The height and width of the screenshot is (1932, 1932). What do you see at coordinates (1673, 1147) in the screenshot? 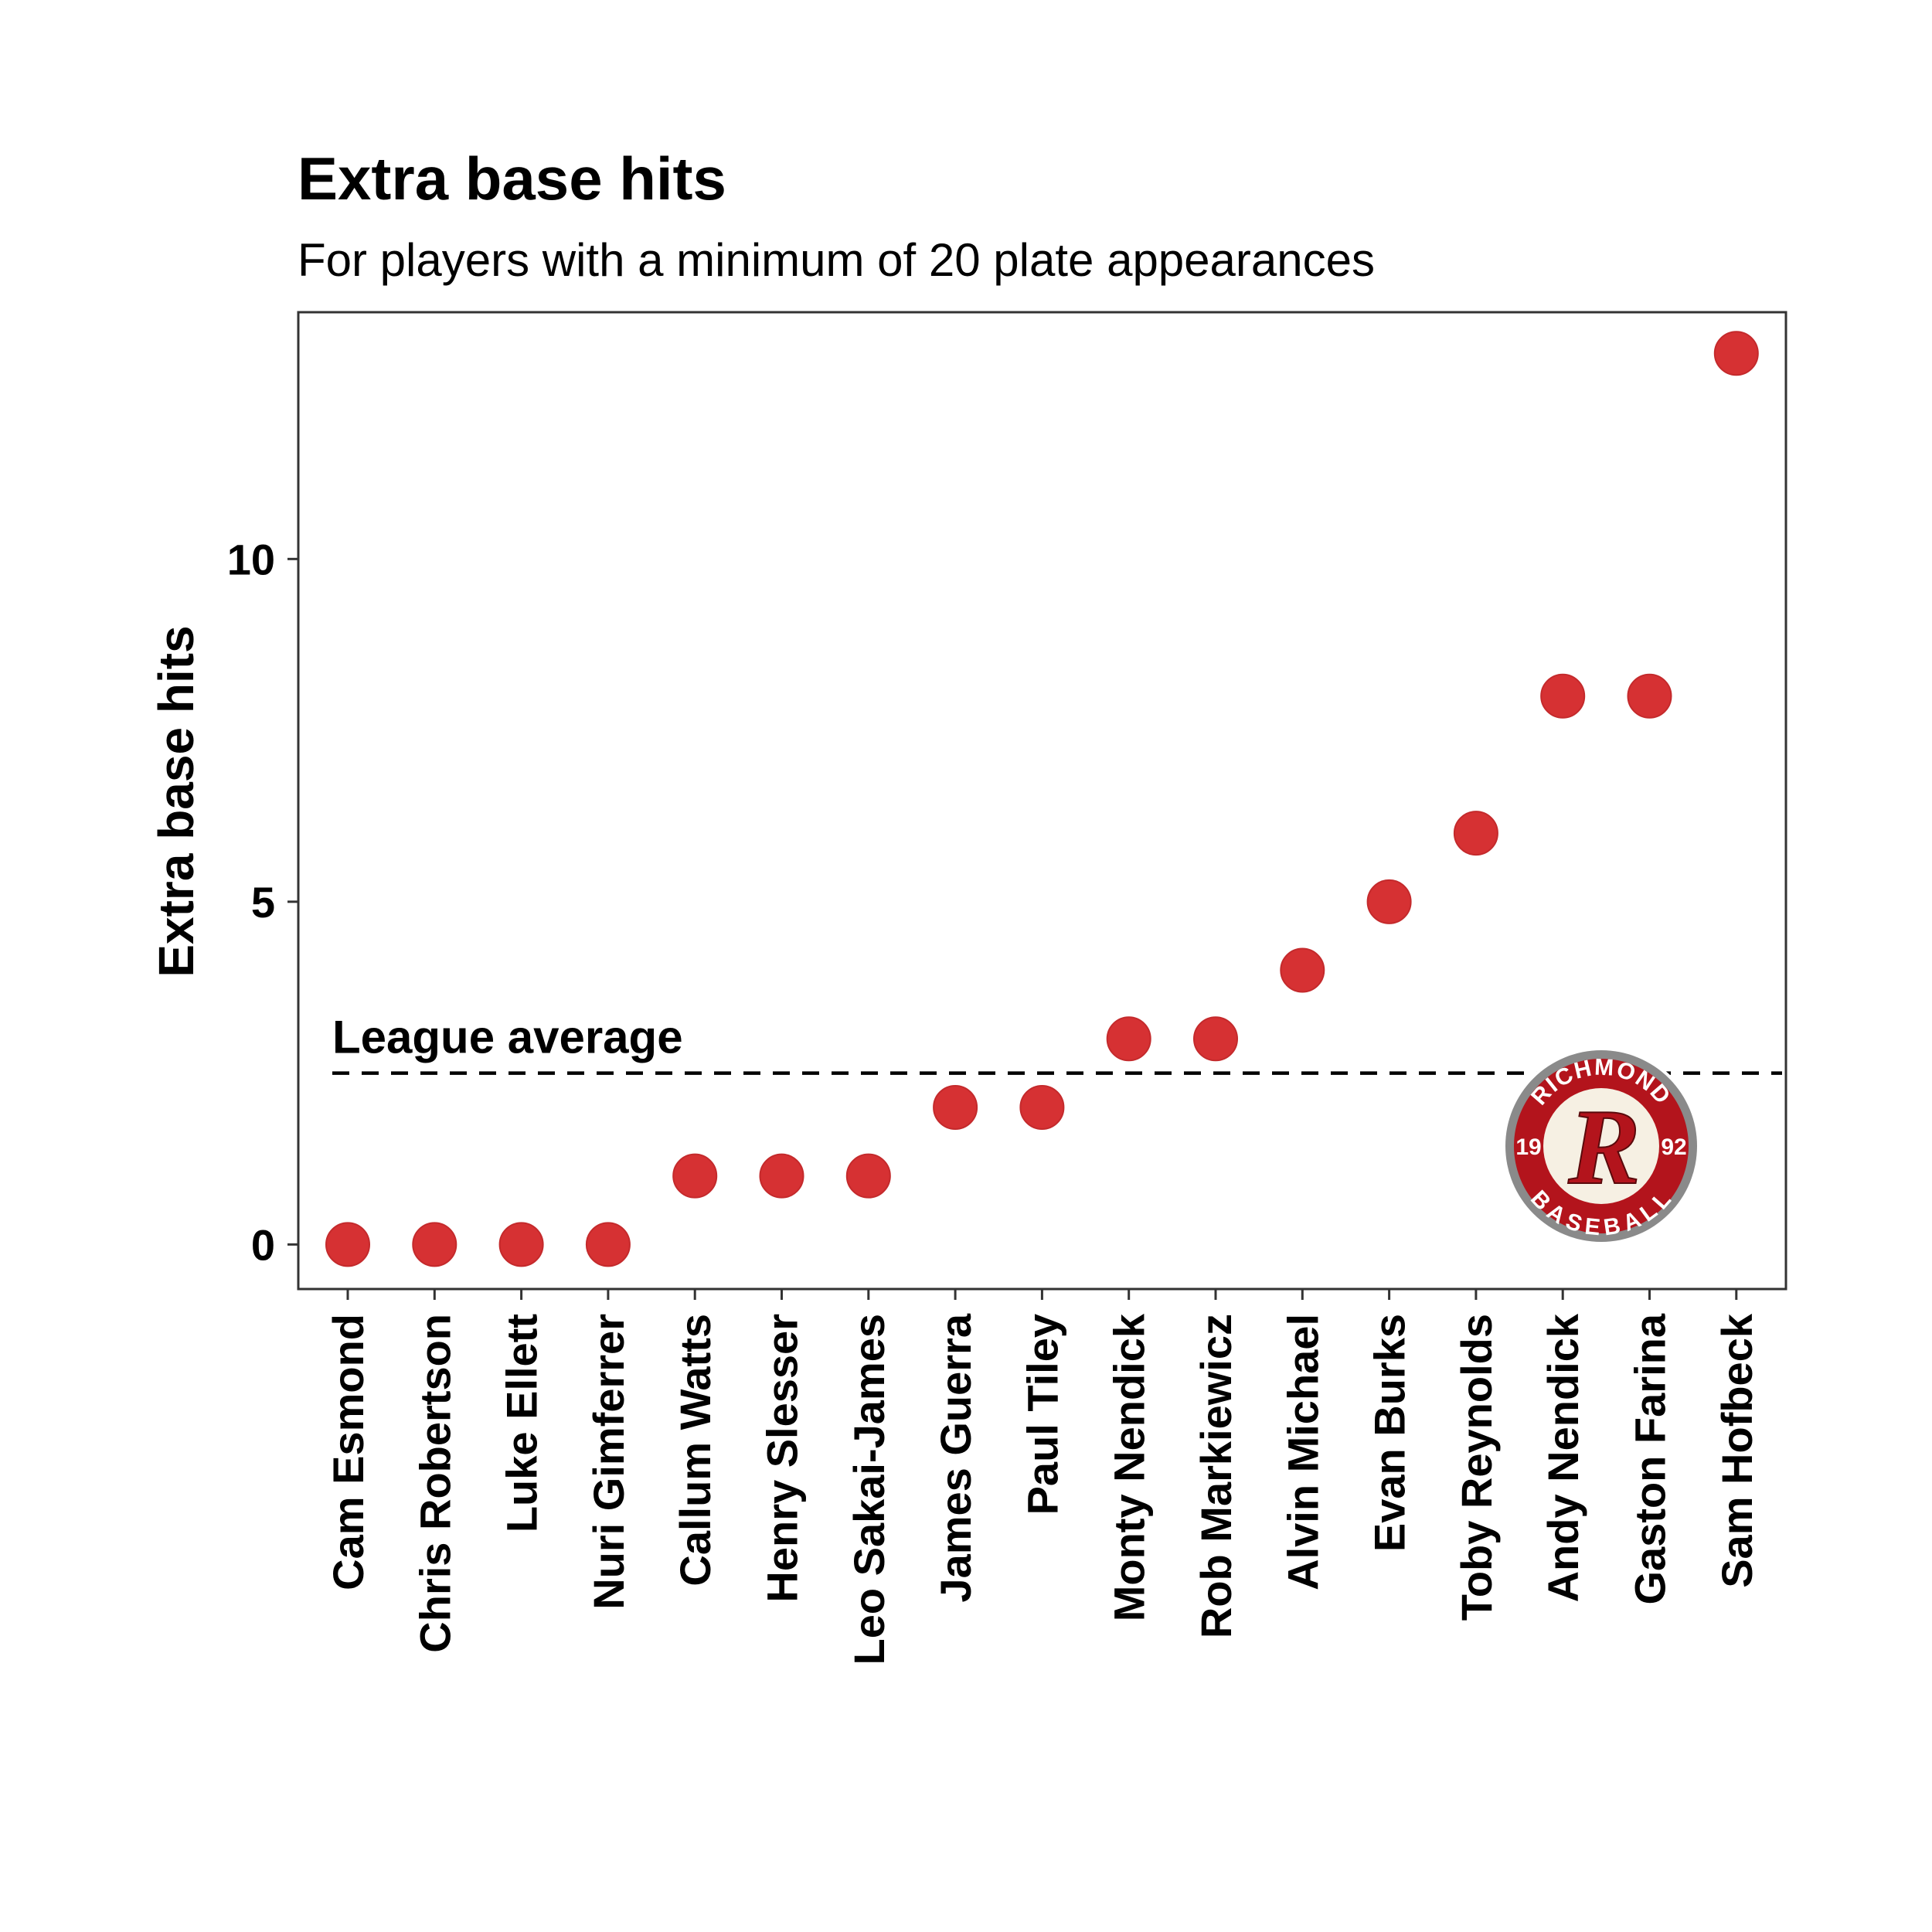
I see `logo-right-year: 92` at bounding box center [1673, 1147].